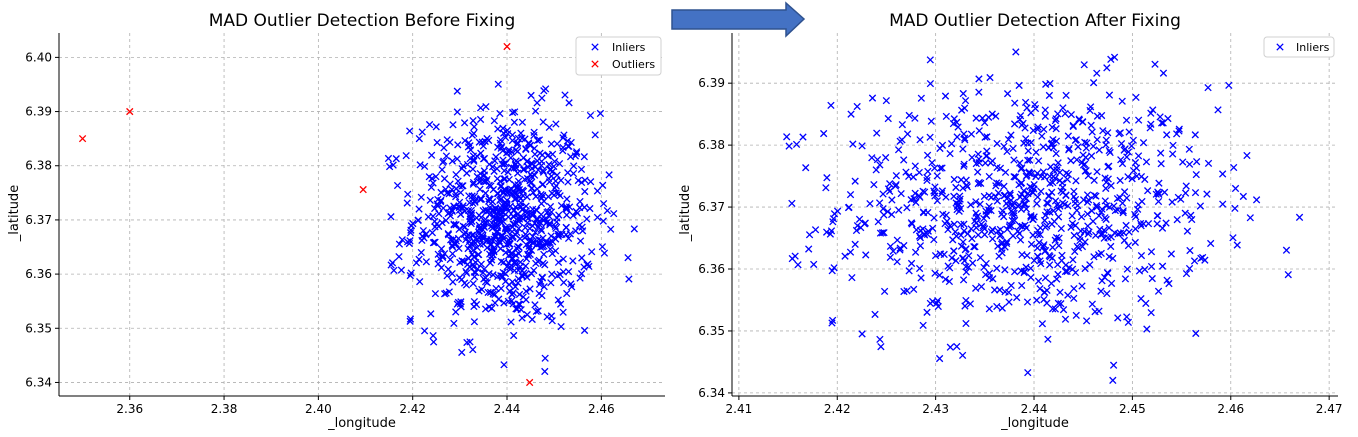 Image resolution: width=1358 pixels, height=437 pixels. I want to click on legend-x-marker, so click(595, 64).